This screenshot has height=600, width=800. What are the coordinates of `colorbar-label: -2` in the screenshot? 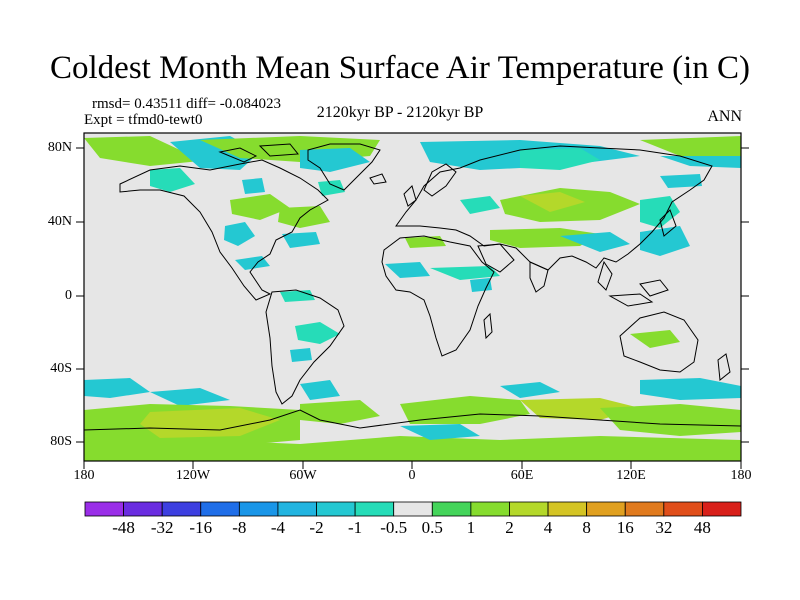 It's located at (316, 527).